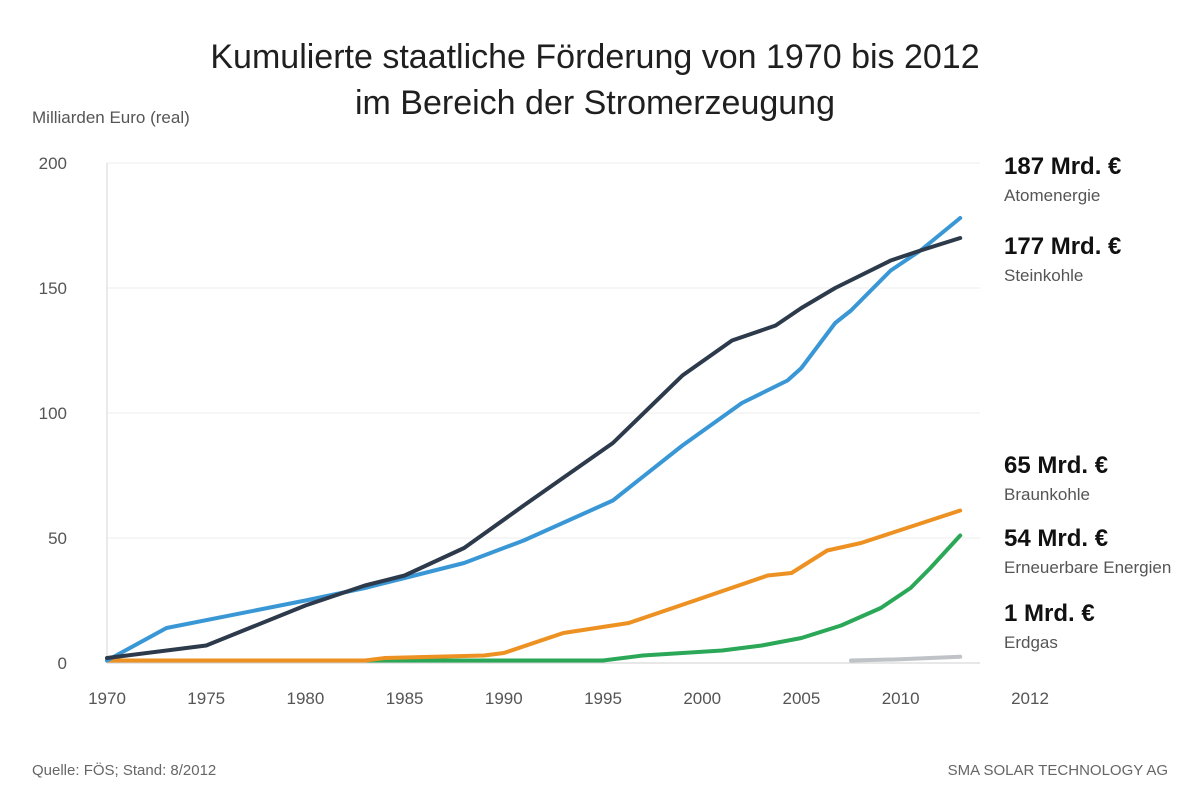 This screenshot has width=1200, height=800. What do you see at coordinates (504, 698) in the screenshot?
I see `x-tick-label-1990: 1990` at bounding box center [504, 698].